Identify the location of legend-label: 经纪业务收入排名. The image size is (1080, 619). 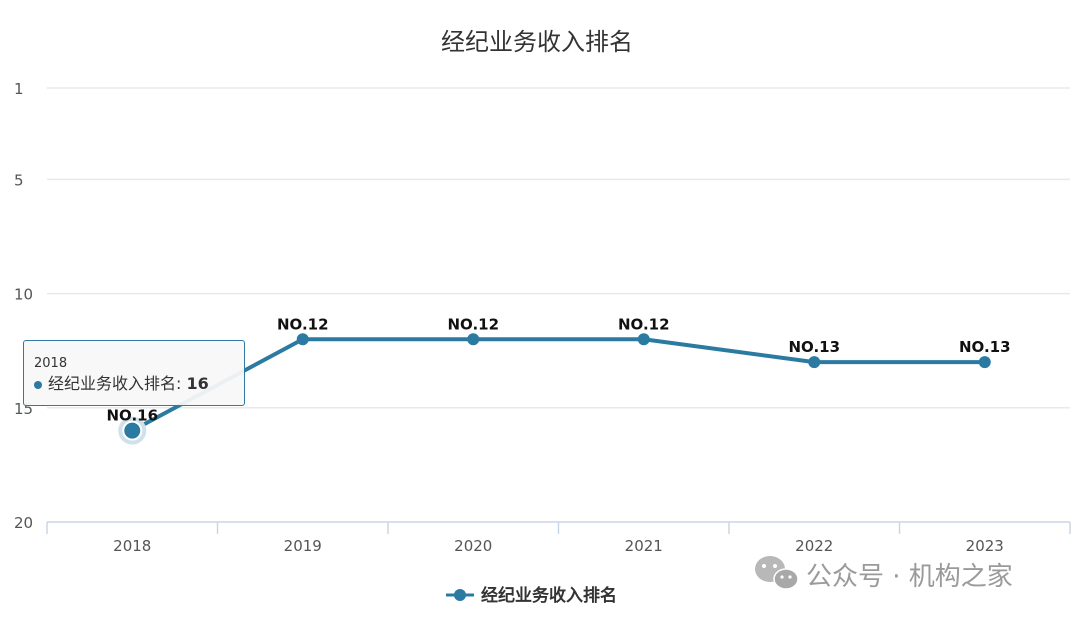
(549, 595).